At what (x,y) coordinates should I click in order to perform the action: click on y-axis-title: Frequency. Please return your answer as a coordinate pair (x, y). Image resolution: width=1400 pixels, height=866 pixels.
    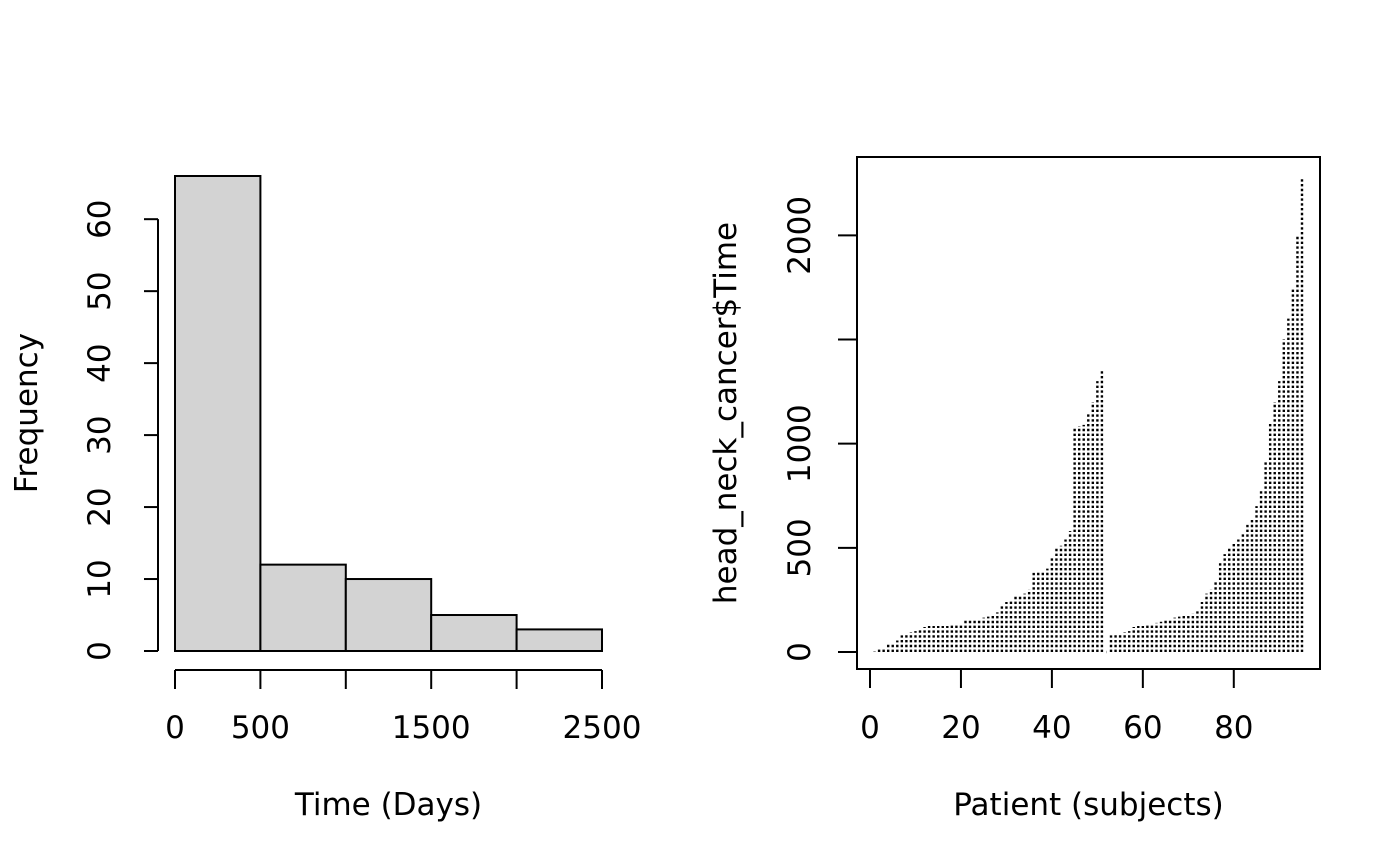
    Looking at the image, I should click on (27, 413).